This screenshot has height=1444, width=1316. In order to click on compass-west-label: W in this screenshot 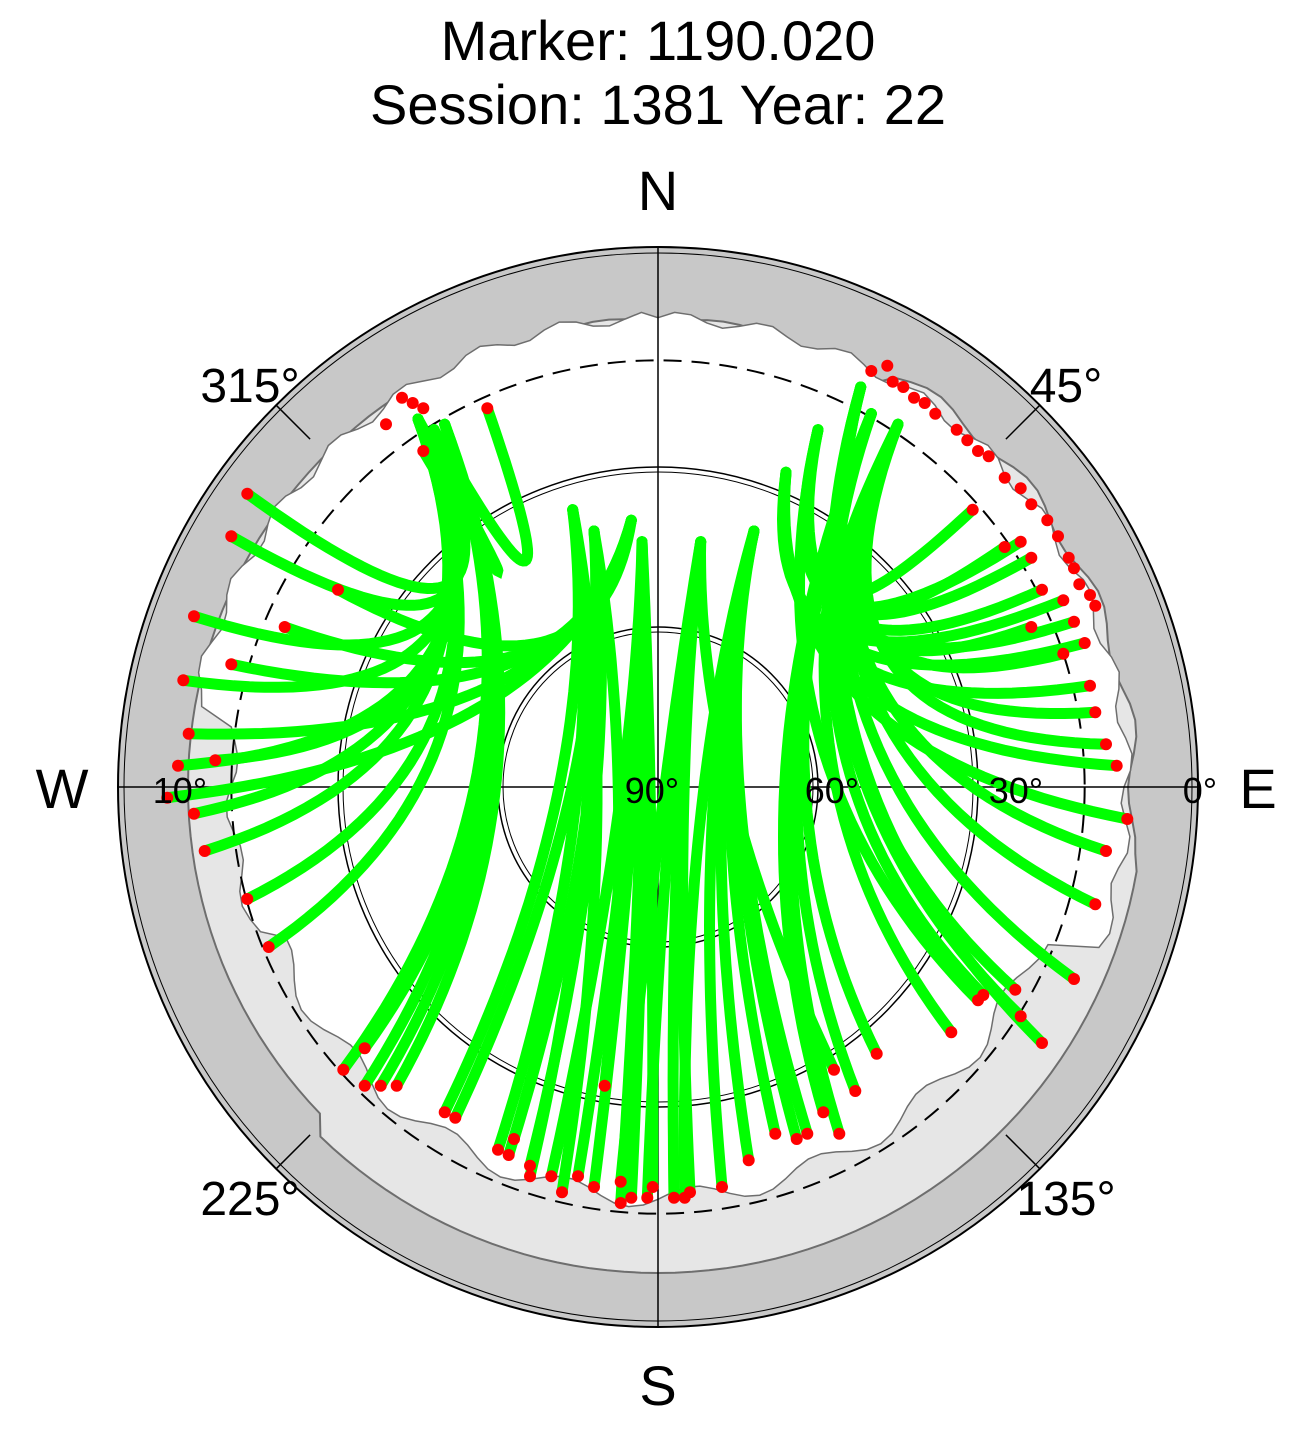, I will do `click(62, 788)`.